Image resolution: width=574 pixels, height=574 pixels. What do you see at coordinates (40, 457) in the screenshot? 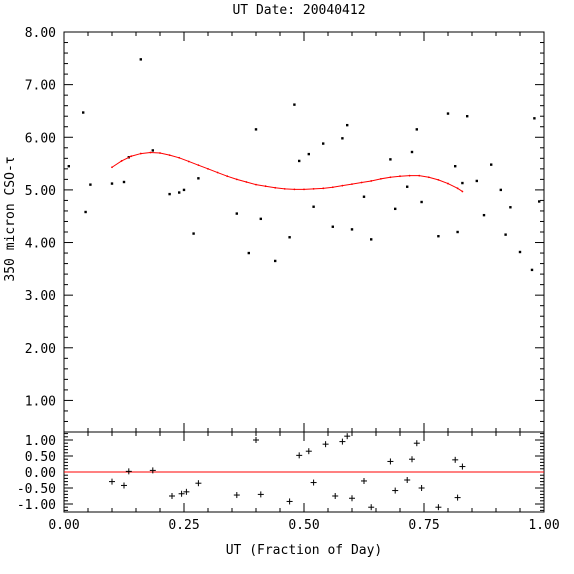
I see `y-tick-label: 0.50` at bounding box center [40, 457].